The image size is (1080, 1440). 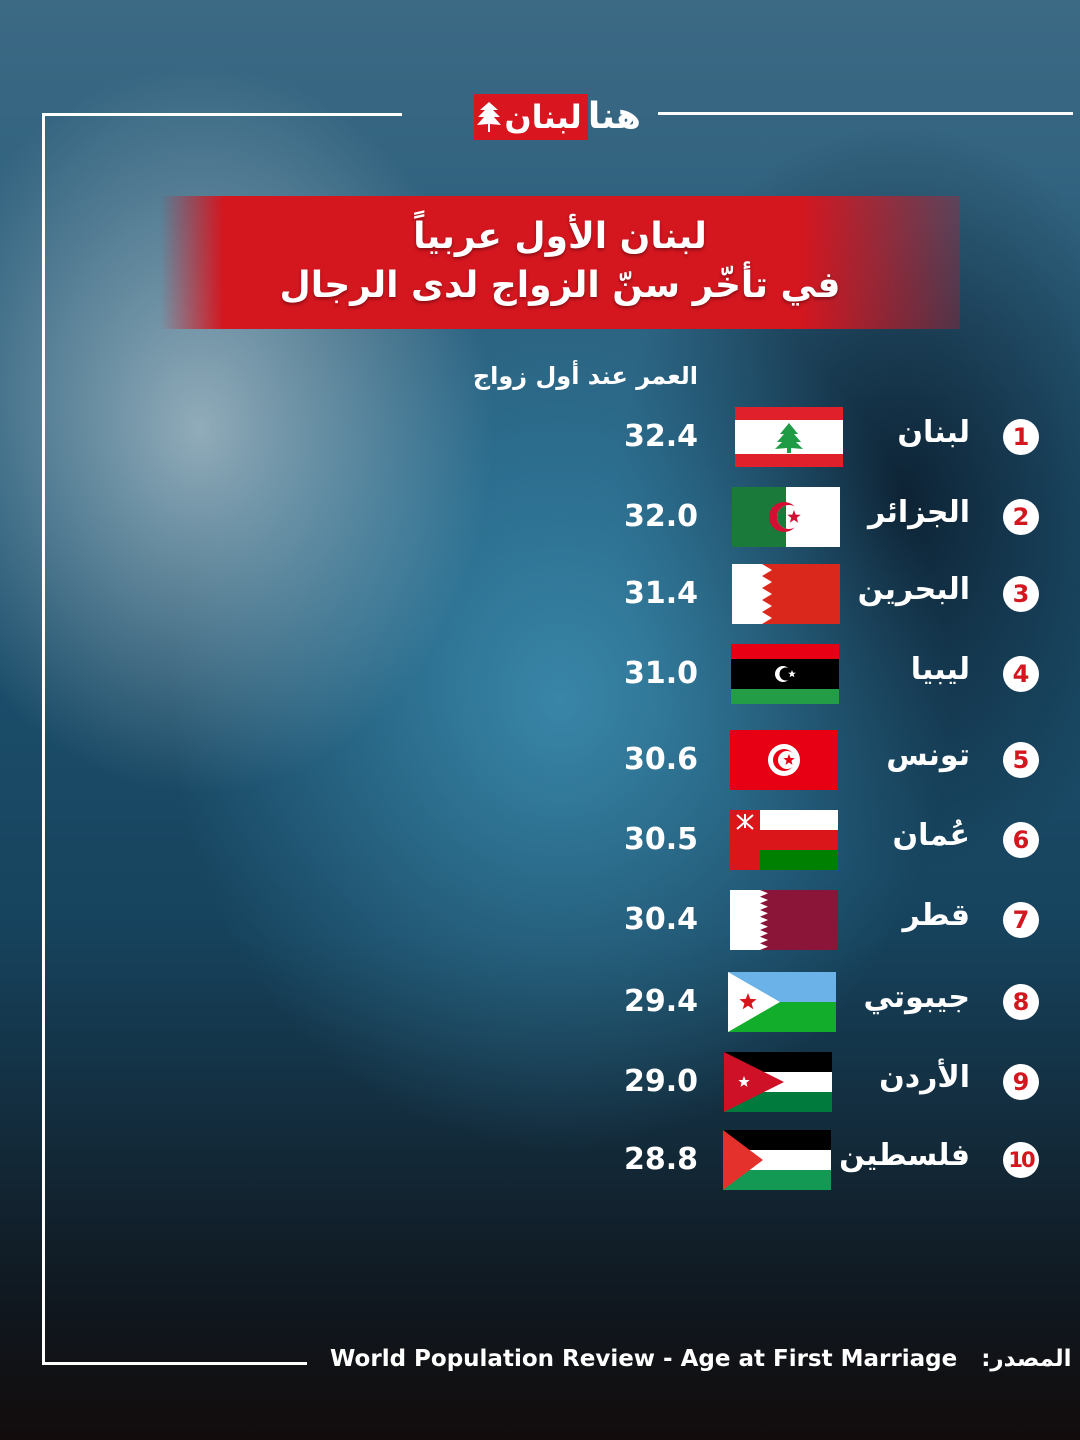 I want to click on flag-qatar-icon, so click(x=784, y=920).